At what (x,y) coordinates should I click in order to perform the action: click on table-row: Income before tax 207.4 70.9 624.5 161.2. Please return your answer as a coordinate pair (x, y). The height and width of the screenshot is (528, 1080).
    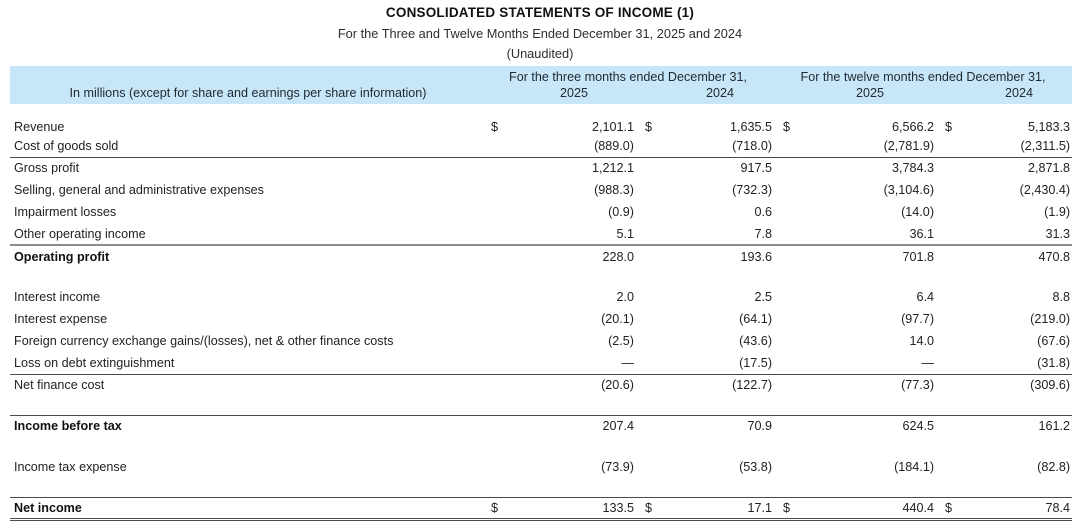
    Looking at the image, I should click on (541, 426).